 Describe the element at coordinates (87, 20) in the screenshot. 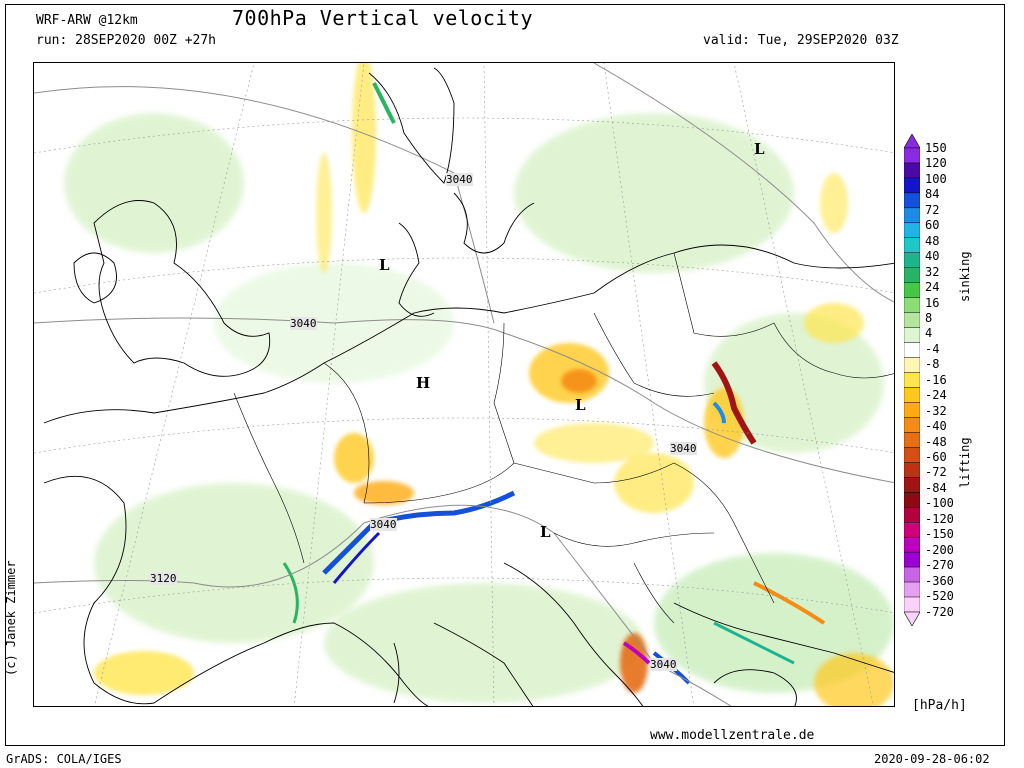

I see `model-label: WRF-ARW @12km` at that location.